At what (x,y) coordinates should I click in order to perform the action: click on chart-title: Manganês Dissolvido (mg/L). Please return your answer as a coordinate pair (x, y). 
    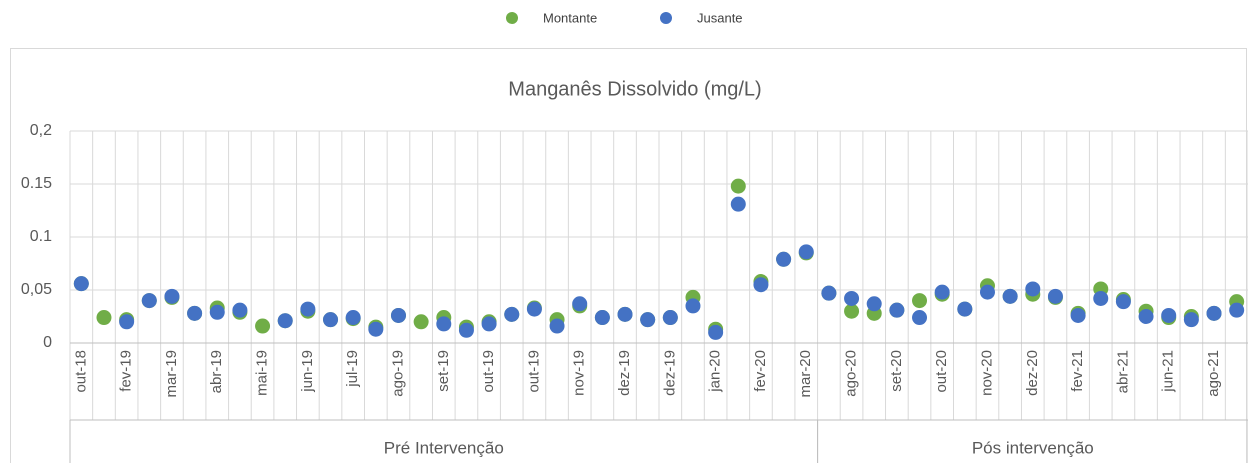
    Looking at the image, I should click on (634, 89).